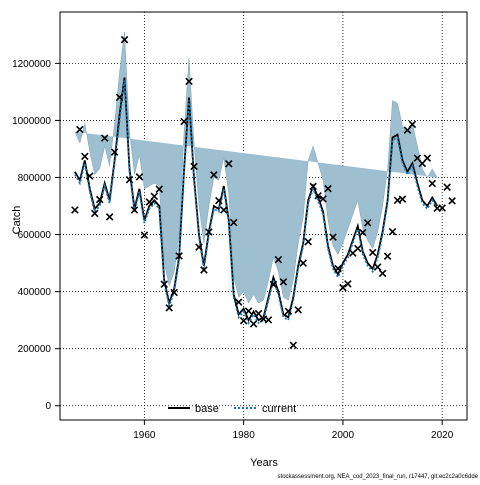 Image resolution: width=480 pixels, height=485 pixels. Describe the element at coordinates (31, 64) in the screenshot. I see `y-tick-label: 1200000` at that location.